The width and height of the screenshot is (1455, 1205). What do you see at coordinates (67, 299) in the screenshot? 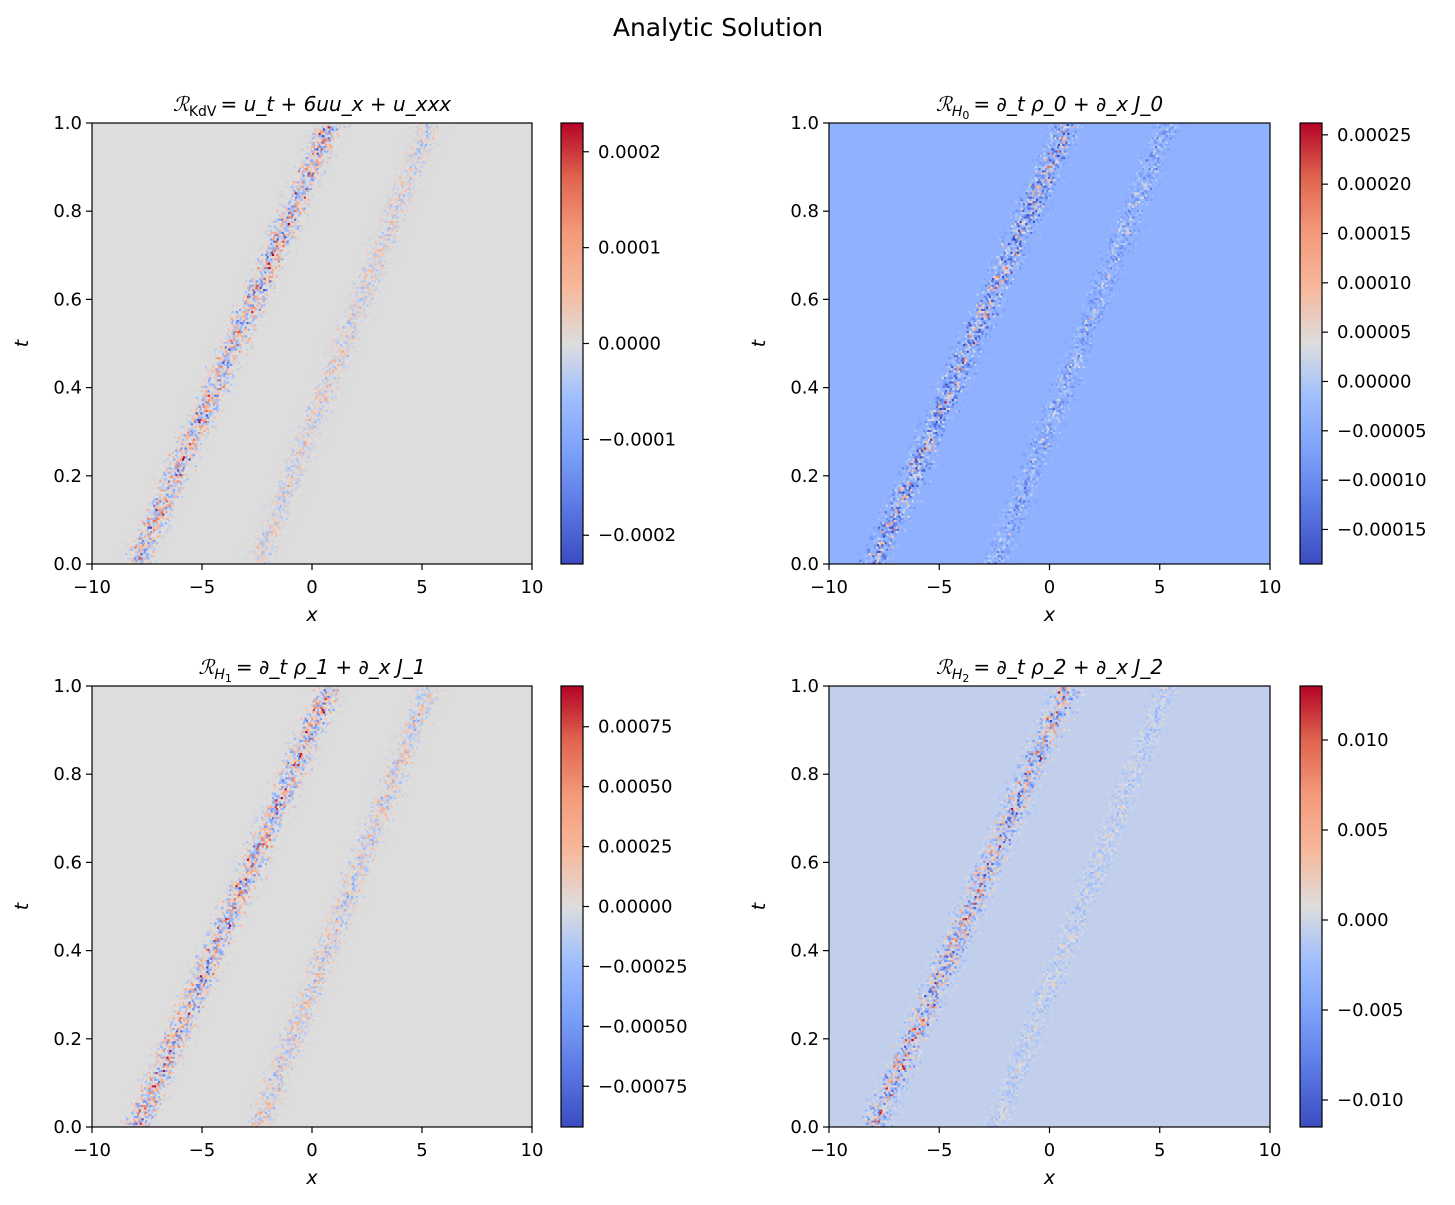
I see `y-tick-label: 0.6` at bounding box center [67, 299].